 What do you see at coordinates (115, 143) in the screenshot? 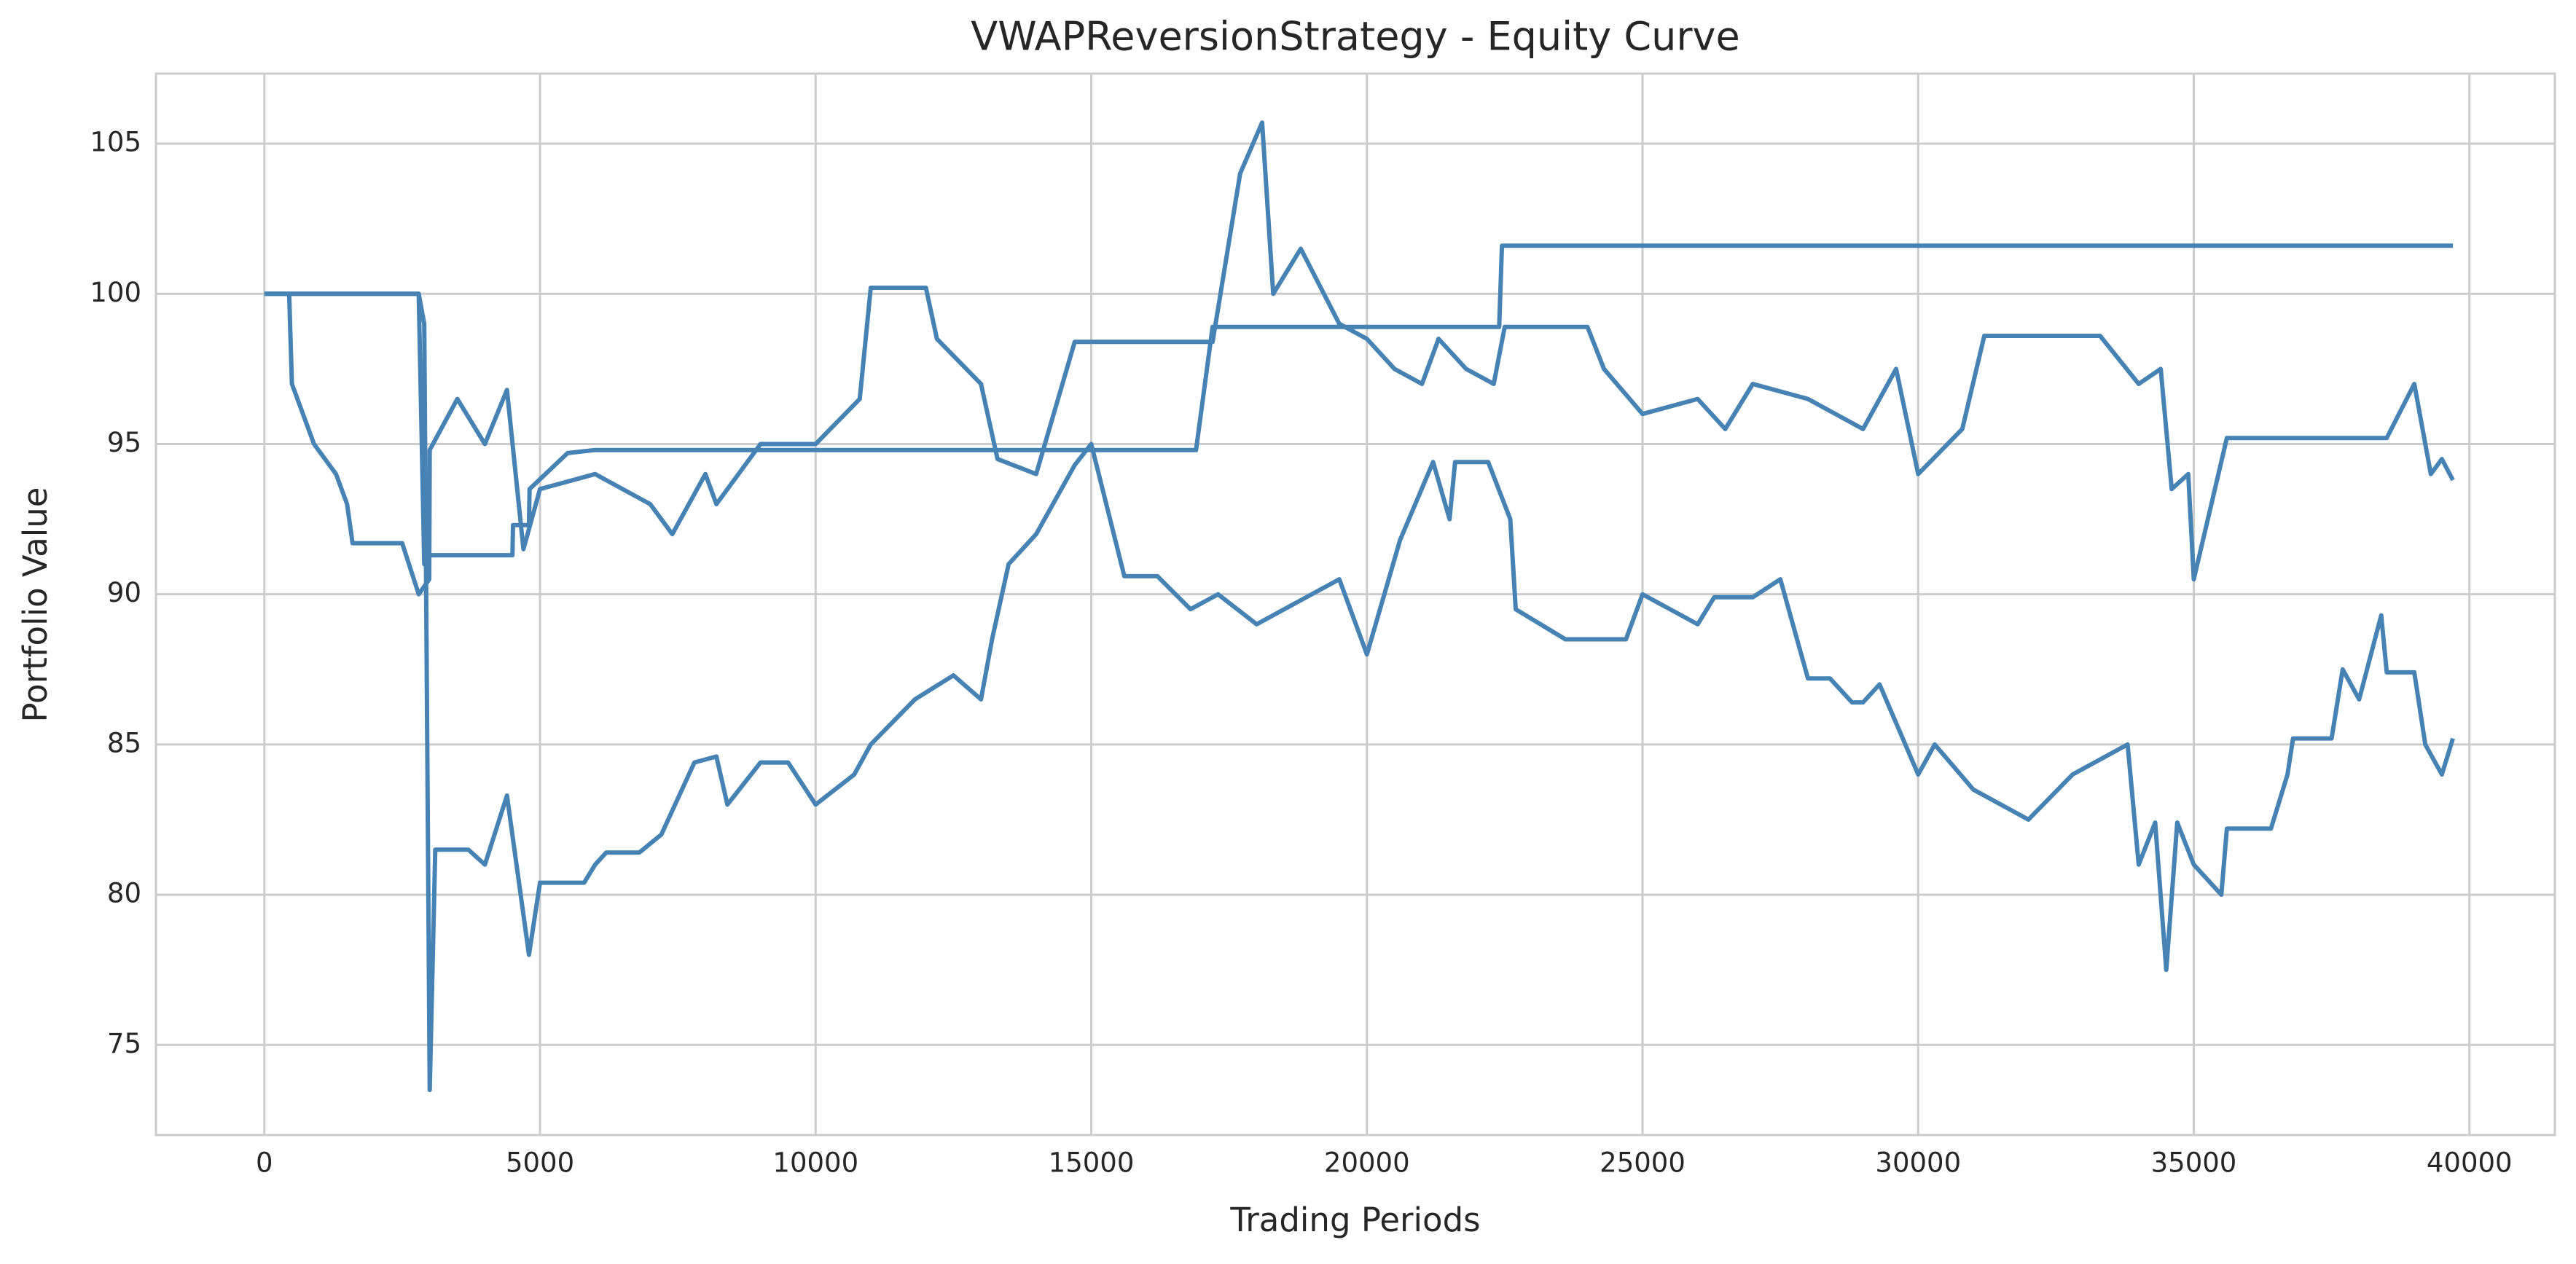
I see `y-tick-label: 105` at bounding box center [115, 143].